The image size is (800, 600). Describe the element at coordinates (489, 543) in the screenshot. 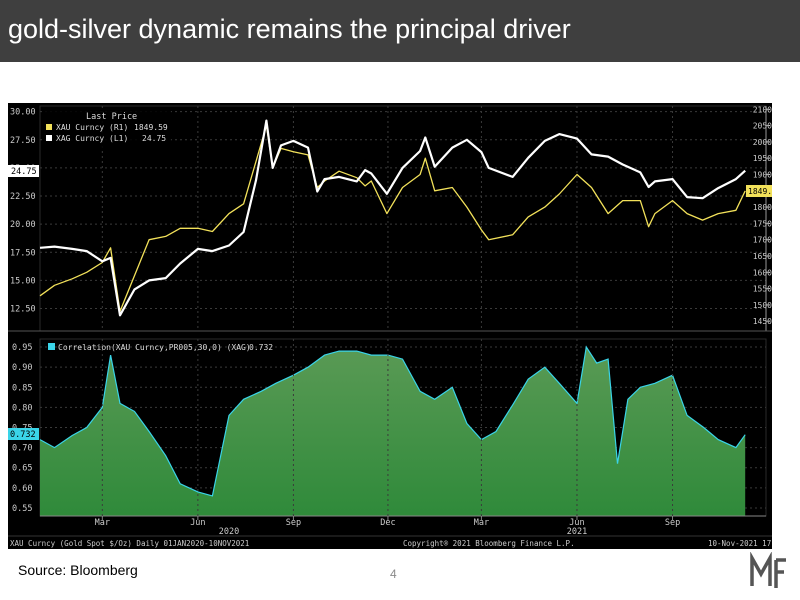

I see `footer-center: Copyright® 2021 Bloomberg Finance L.P.` at that location.